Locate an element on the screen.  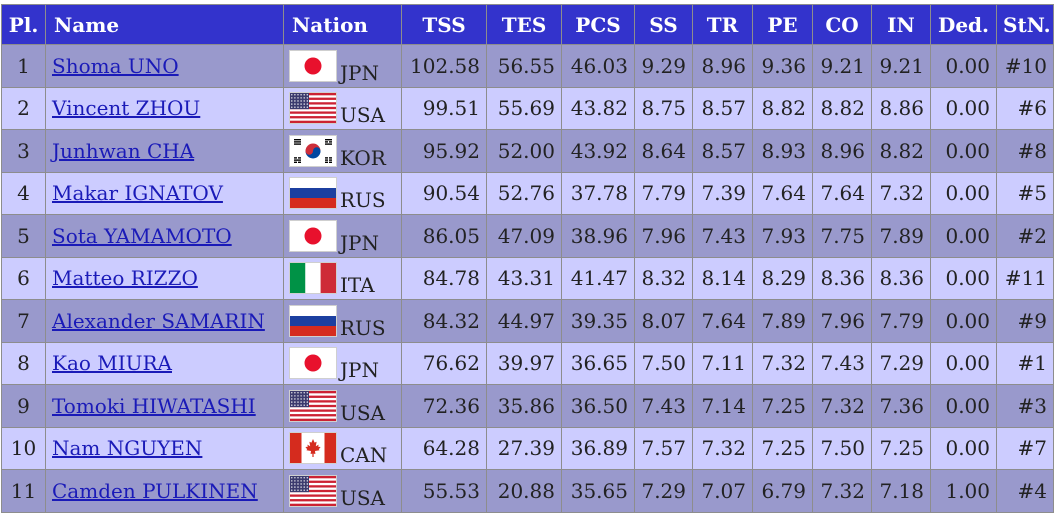
pcs-cell: 41.47 is located at coordinates (598, 278).